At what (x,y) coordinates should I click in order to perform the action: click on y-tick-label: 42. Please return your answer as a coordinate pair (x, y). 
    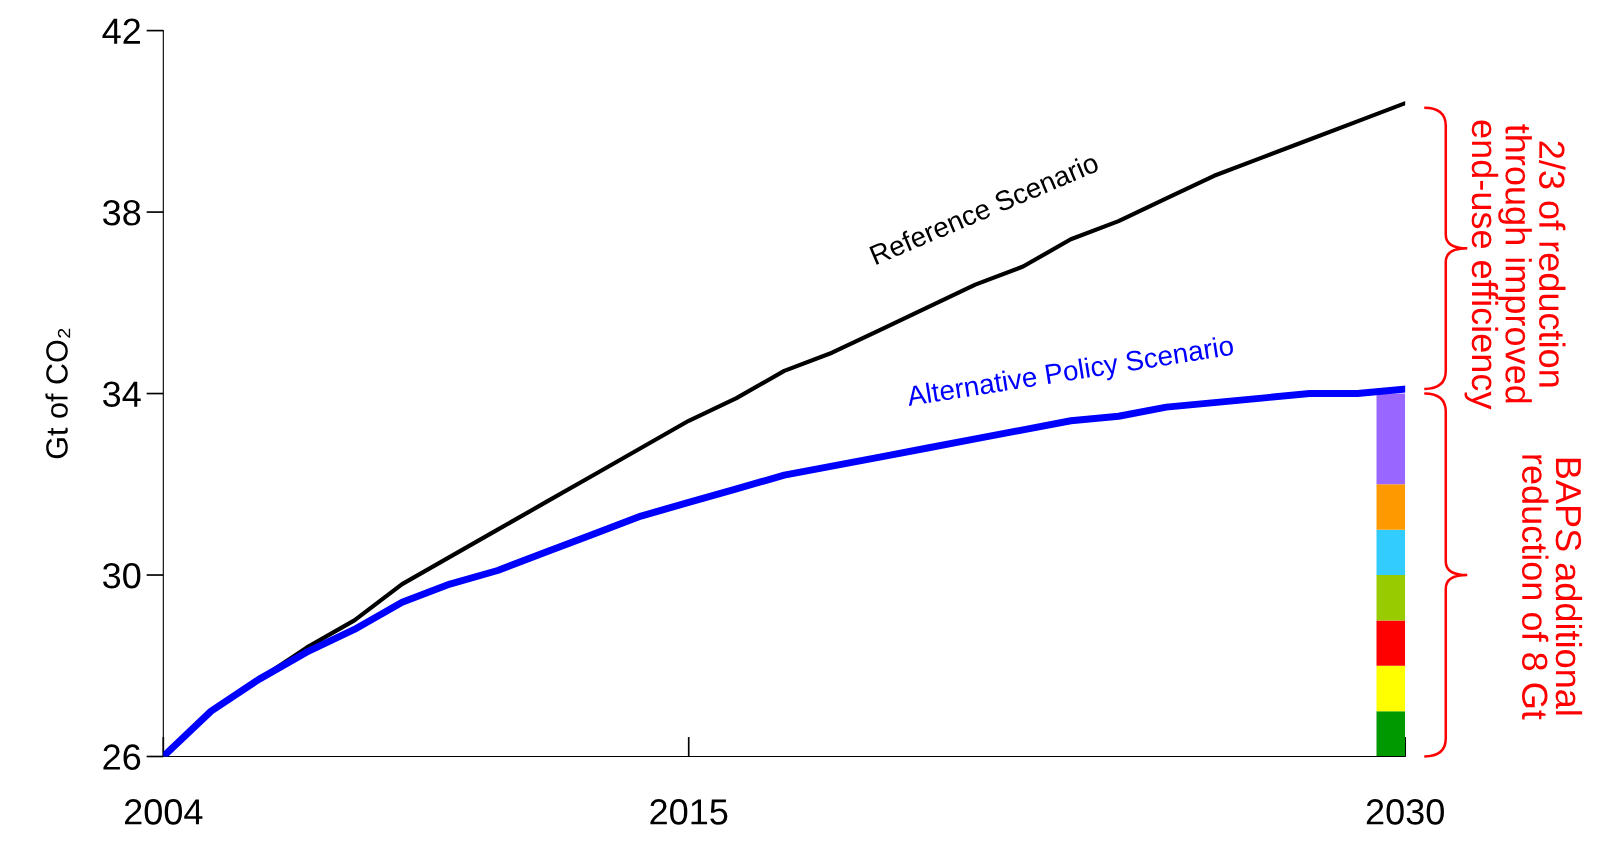
    Looking at the image, I should click on (121, 31).